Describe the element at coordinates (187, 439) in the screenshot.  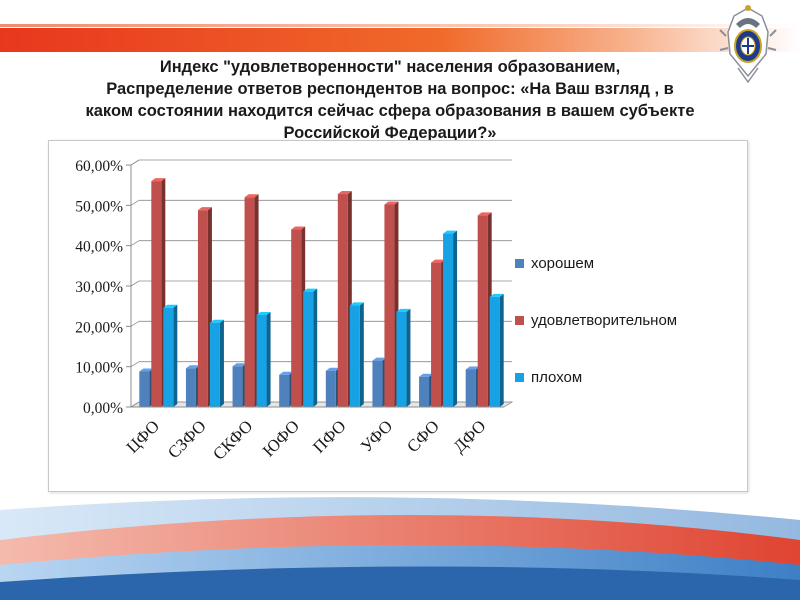
I see `x-tick-label: СЗФО` at that location.